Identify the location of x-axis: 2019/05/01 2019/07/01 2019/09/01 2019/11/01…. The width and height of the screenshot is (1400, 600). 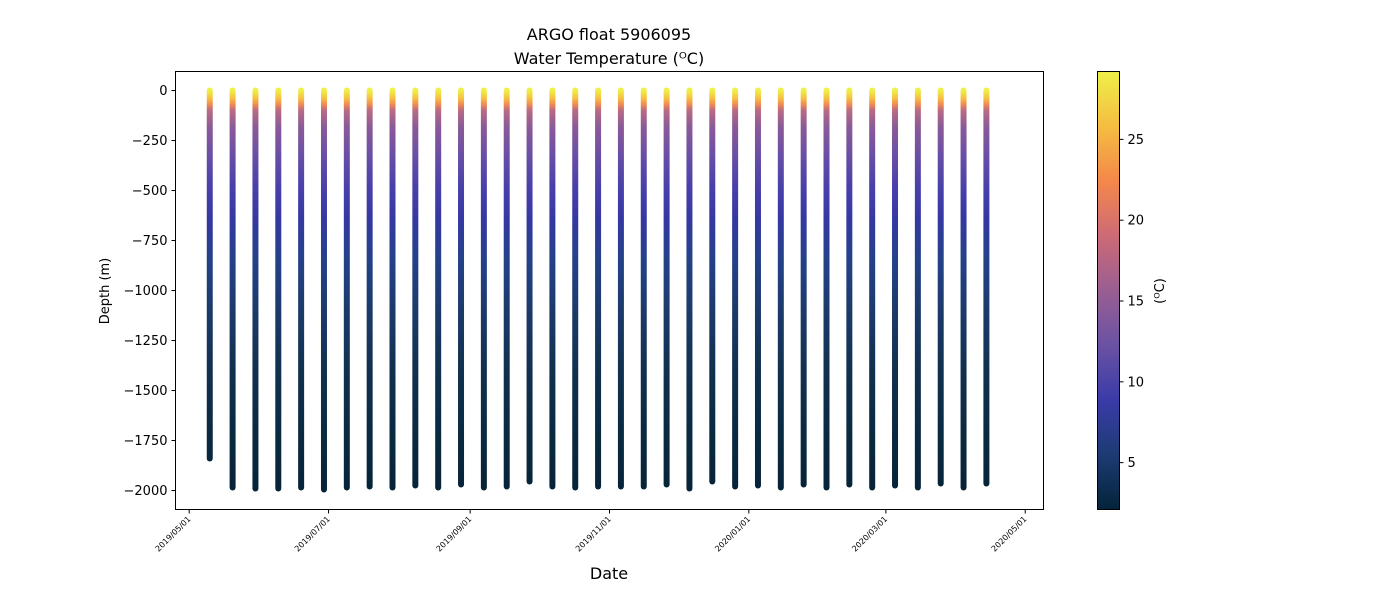
(591, 531).